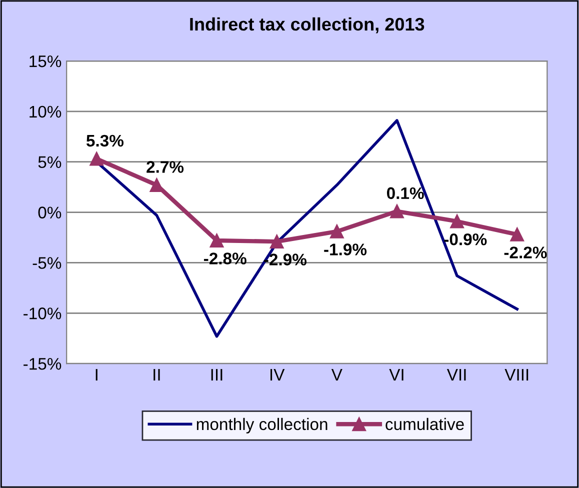  I want to click on y-tick-label: 0%, so click(50, 212).